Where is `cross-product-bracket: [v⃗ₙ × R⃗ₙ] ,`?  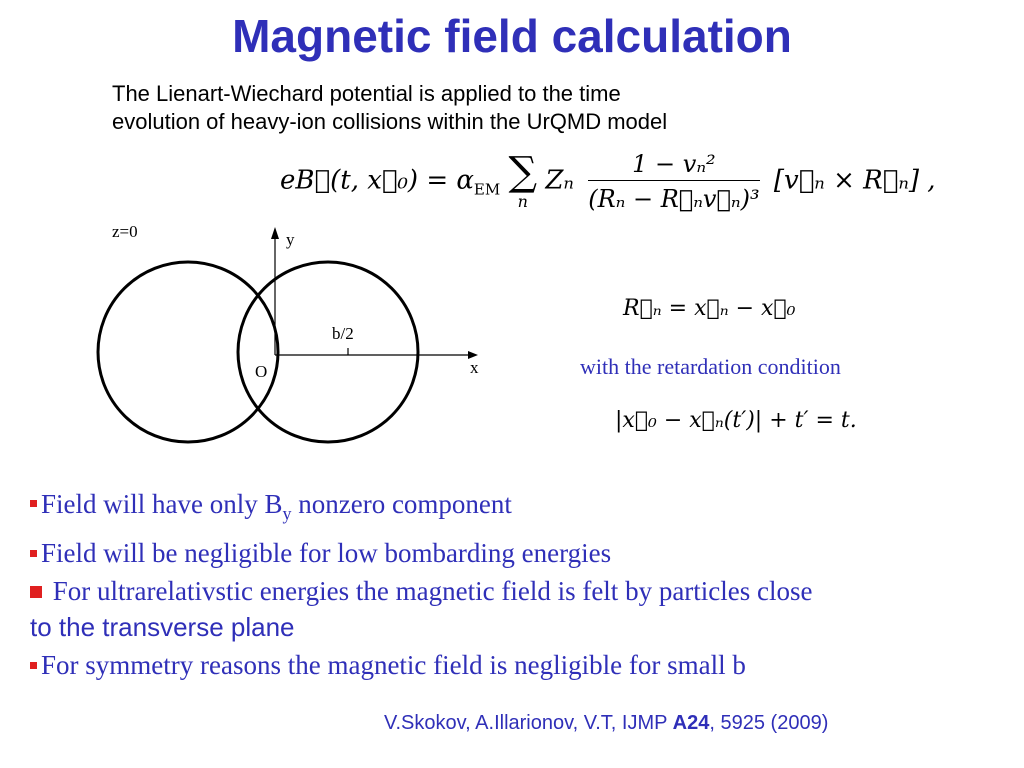
cross-product-bracket: [v⃗ₙ × R⃗ₙ] , is located at coordinates (854, 180).